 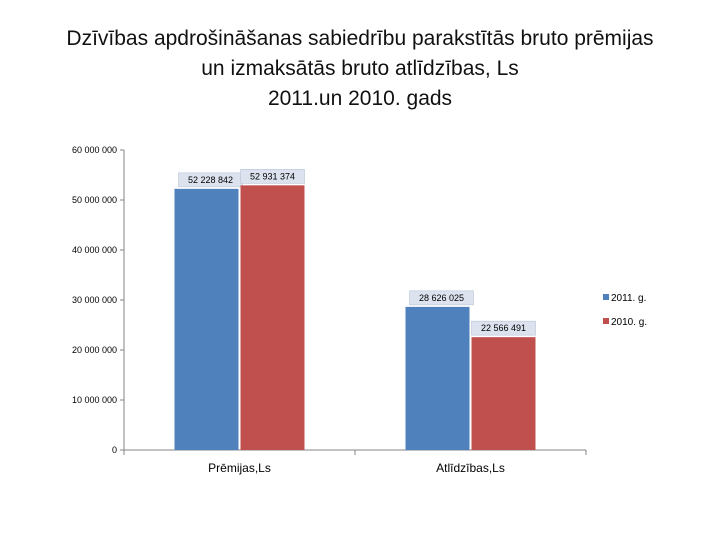 What do you see at coordinates (94, 350) in the screenshot?
I see `y-tick-label: 20 000 000` at bounding box center [94, 350].